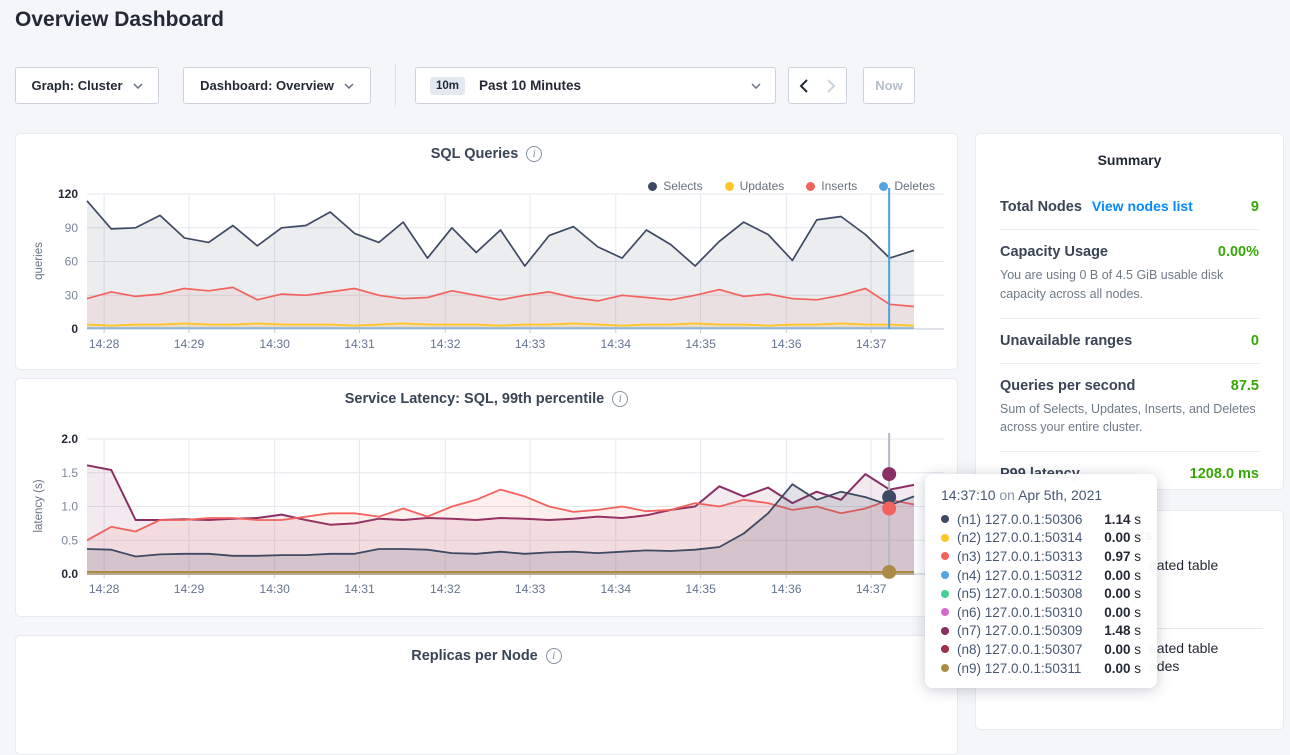  I want to click on legend-item: Selects, so click(675, 186).